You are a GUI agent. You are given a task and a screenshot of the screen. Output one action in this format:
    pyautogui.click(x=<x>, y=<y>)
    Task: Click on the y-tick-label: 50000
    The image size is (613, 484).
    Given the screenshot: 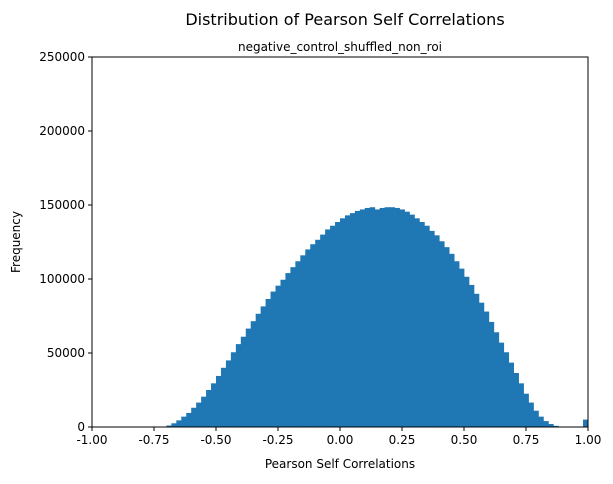 What is the action you would take?
    pyautogui.click(x=66, y=353)
    